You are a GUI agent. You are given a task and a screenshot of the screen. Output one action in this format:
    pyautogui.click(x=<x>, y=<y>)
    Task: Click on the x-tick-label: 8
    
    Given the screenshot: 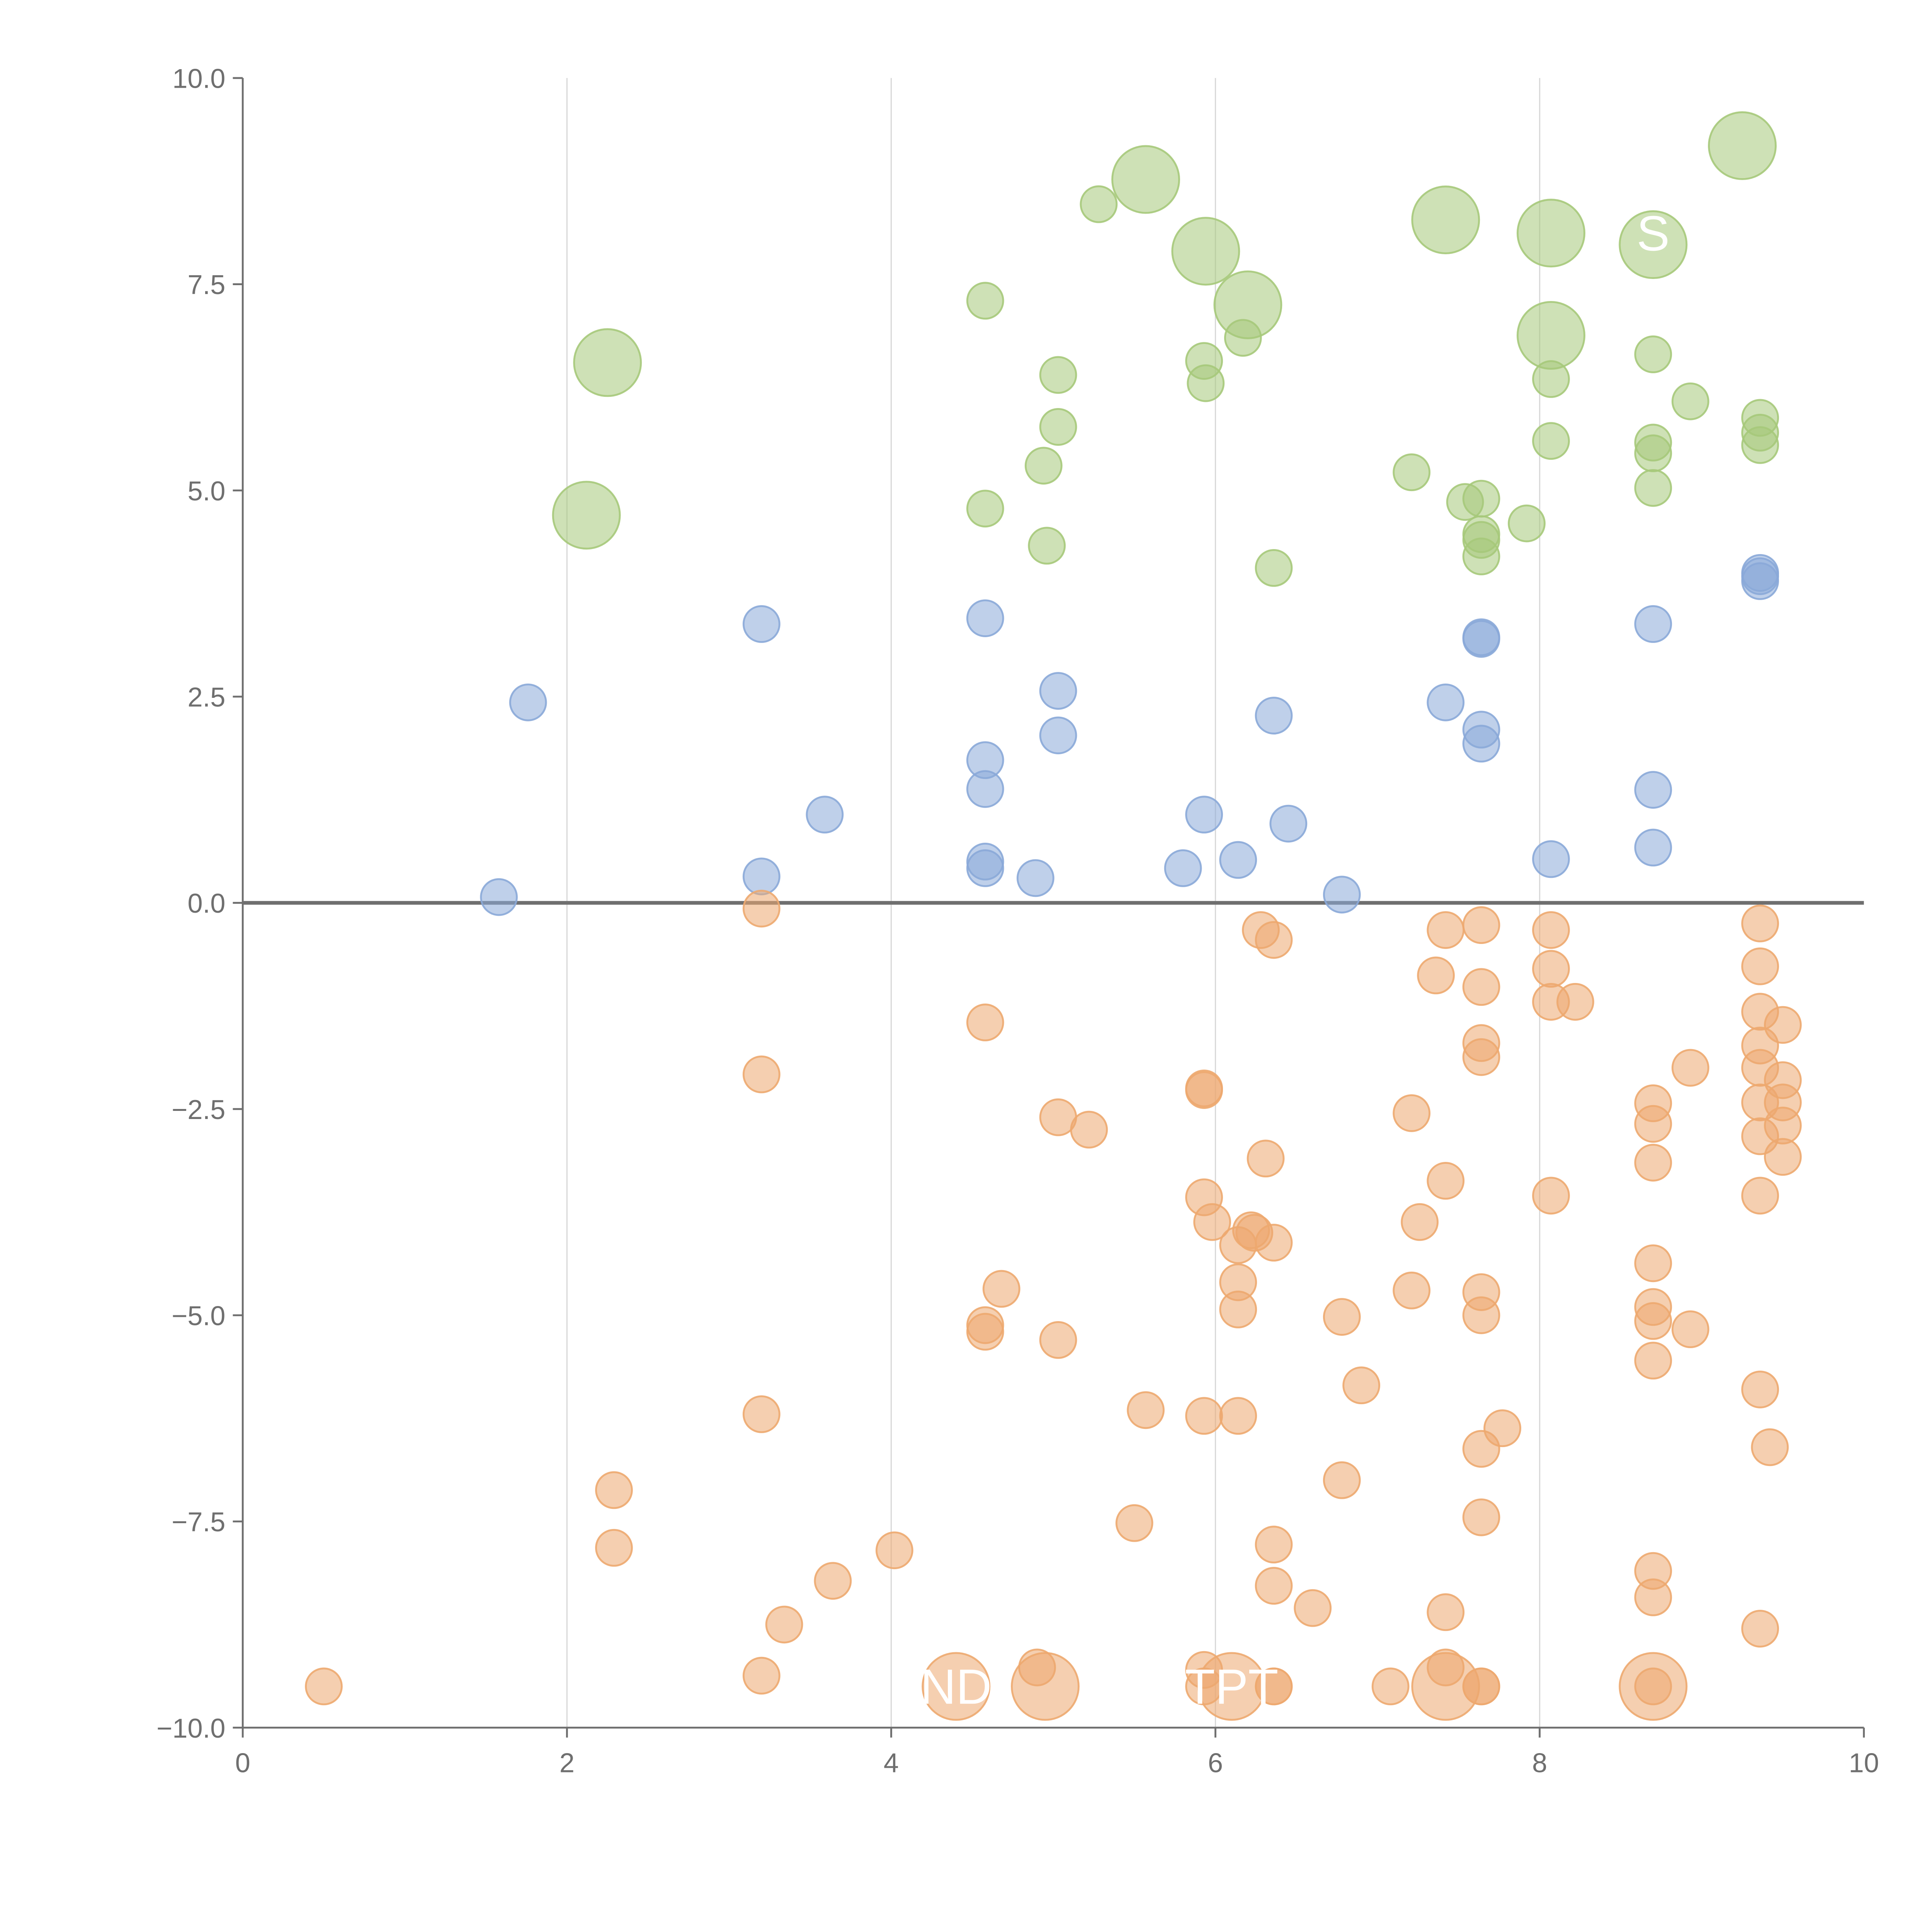 What is the action you would take?
    pyautogui.click(x=1540, y=1763)
    